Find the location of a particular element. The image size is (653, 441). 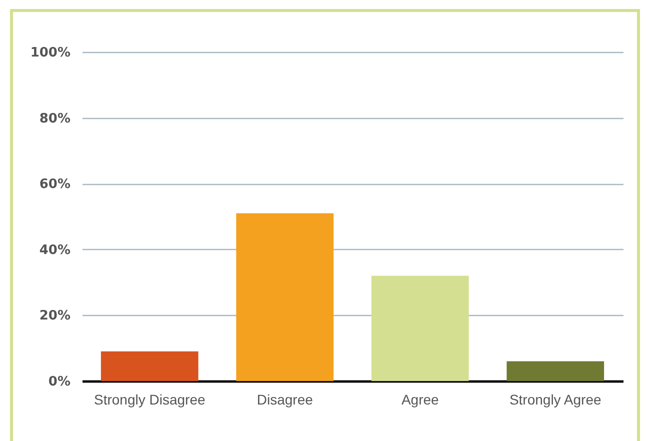

x-tick-label: Strongly Disagree is located at coordinates (150, 400).